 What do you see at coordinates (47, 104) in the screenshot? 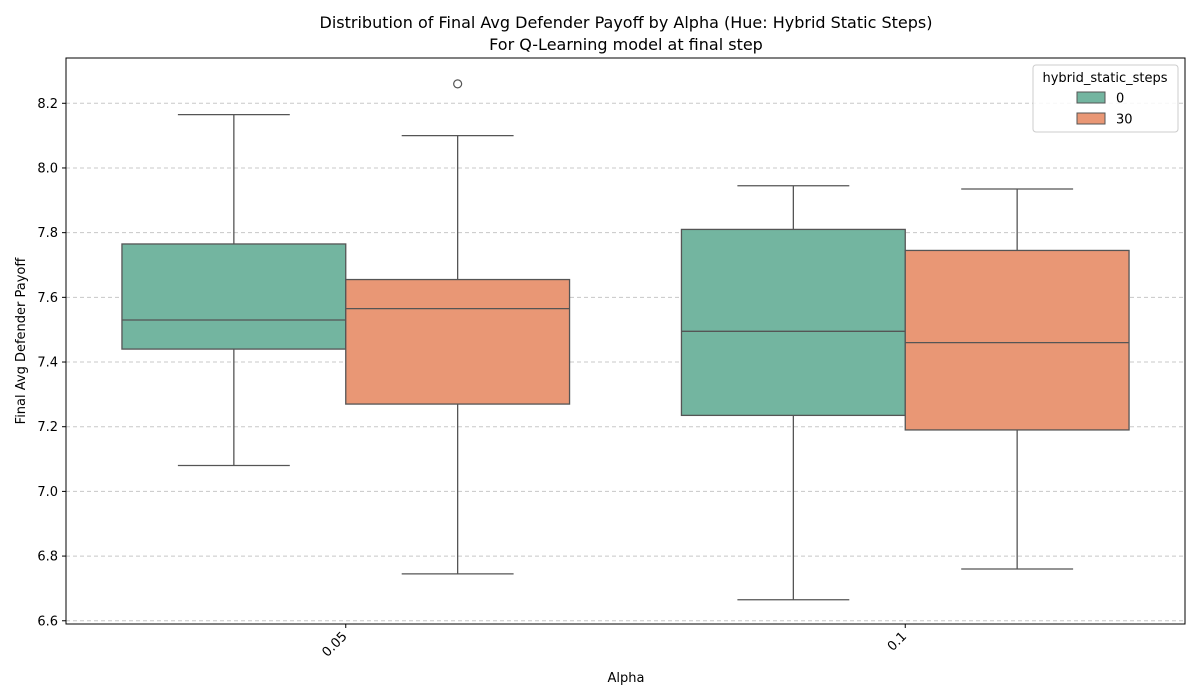
I see `y-tick-label: 8.2` at bounding box center [47, 104].